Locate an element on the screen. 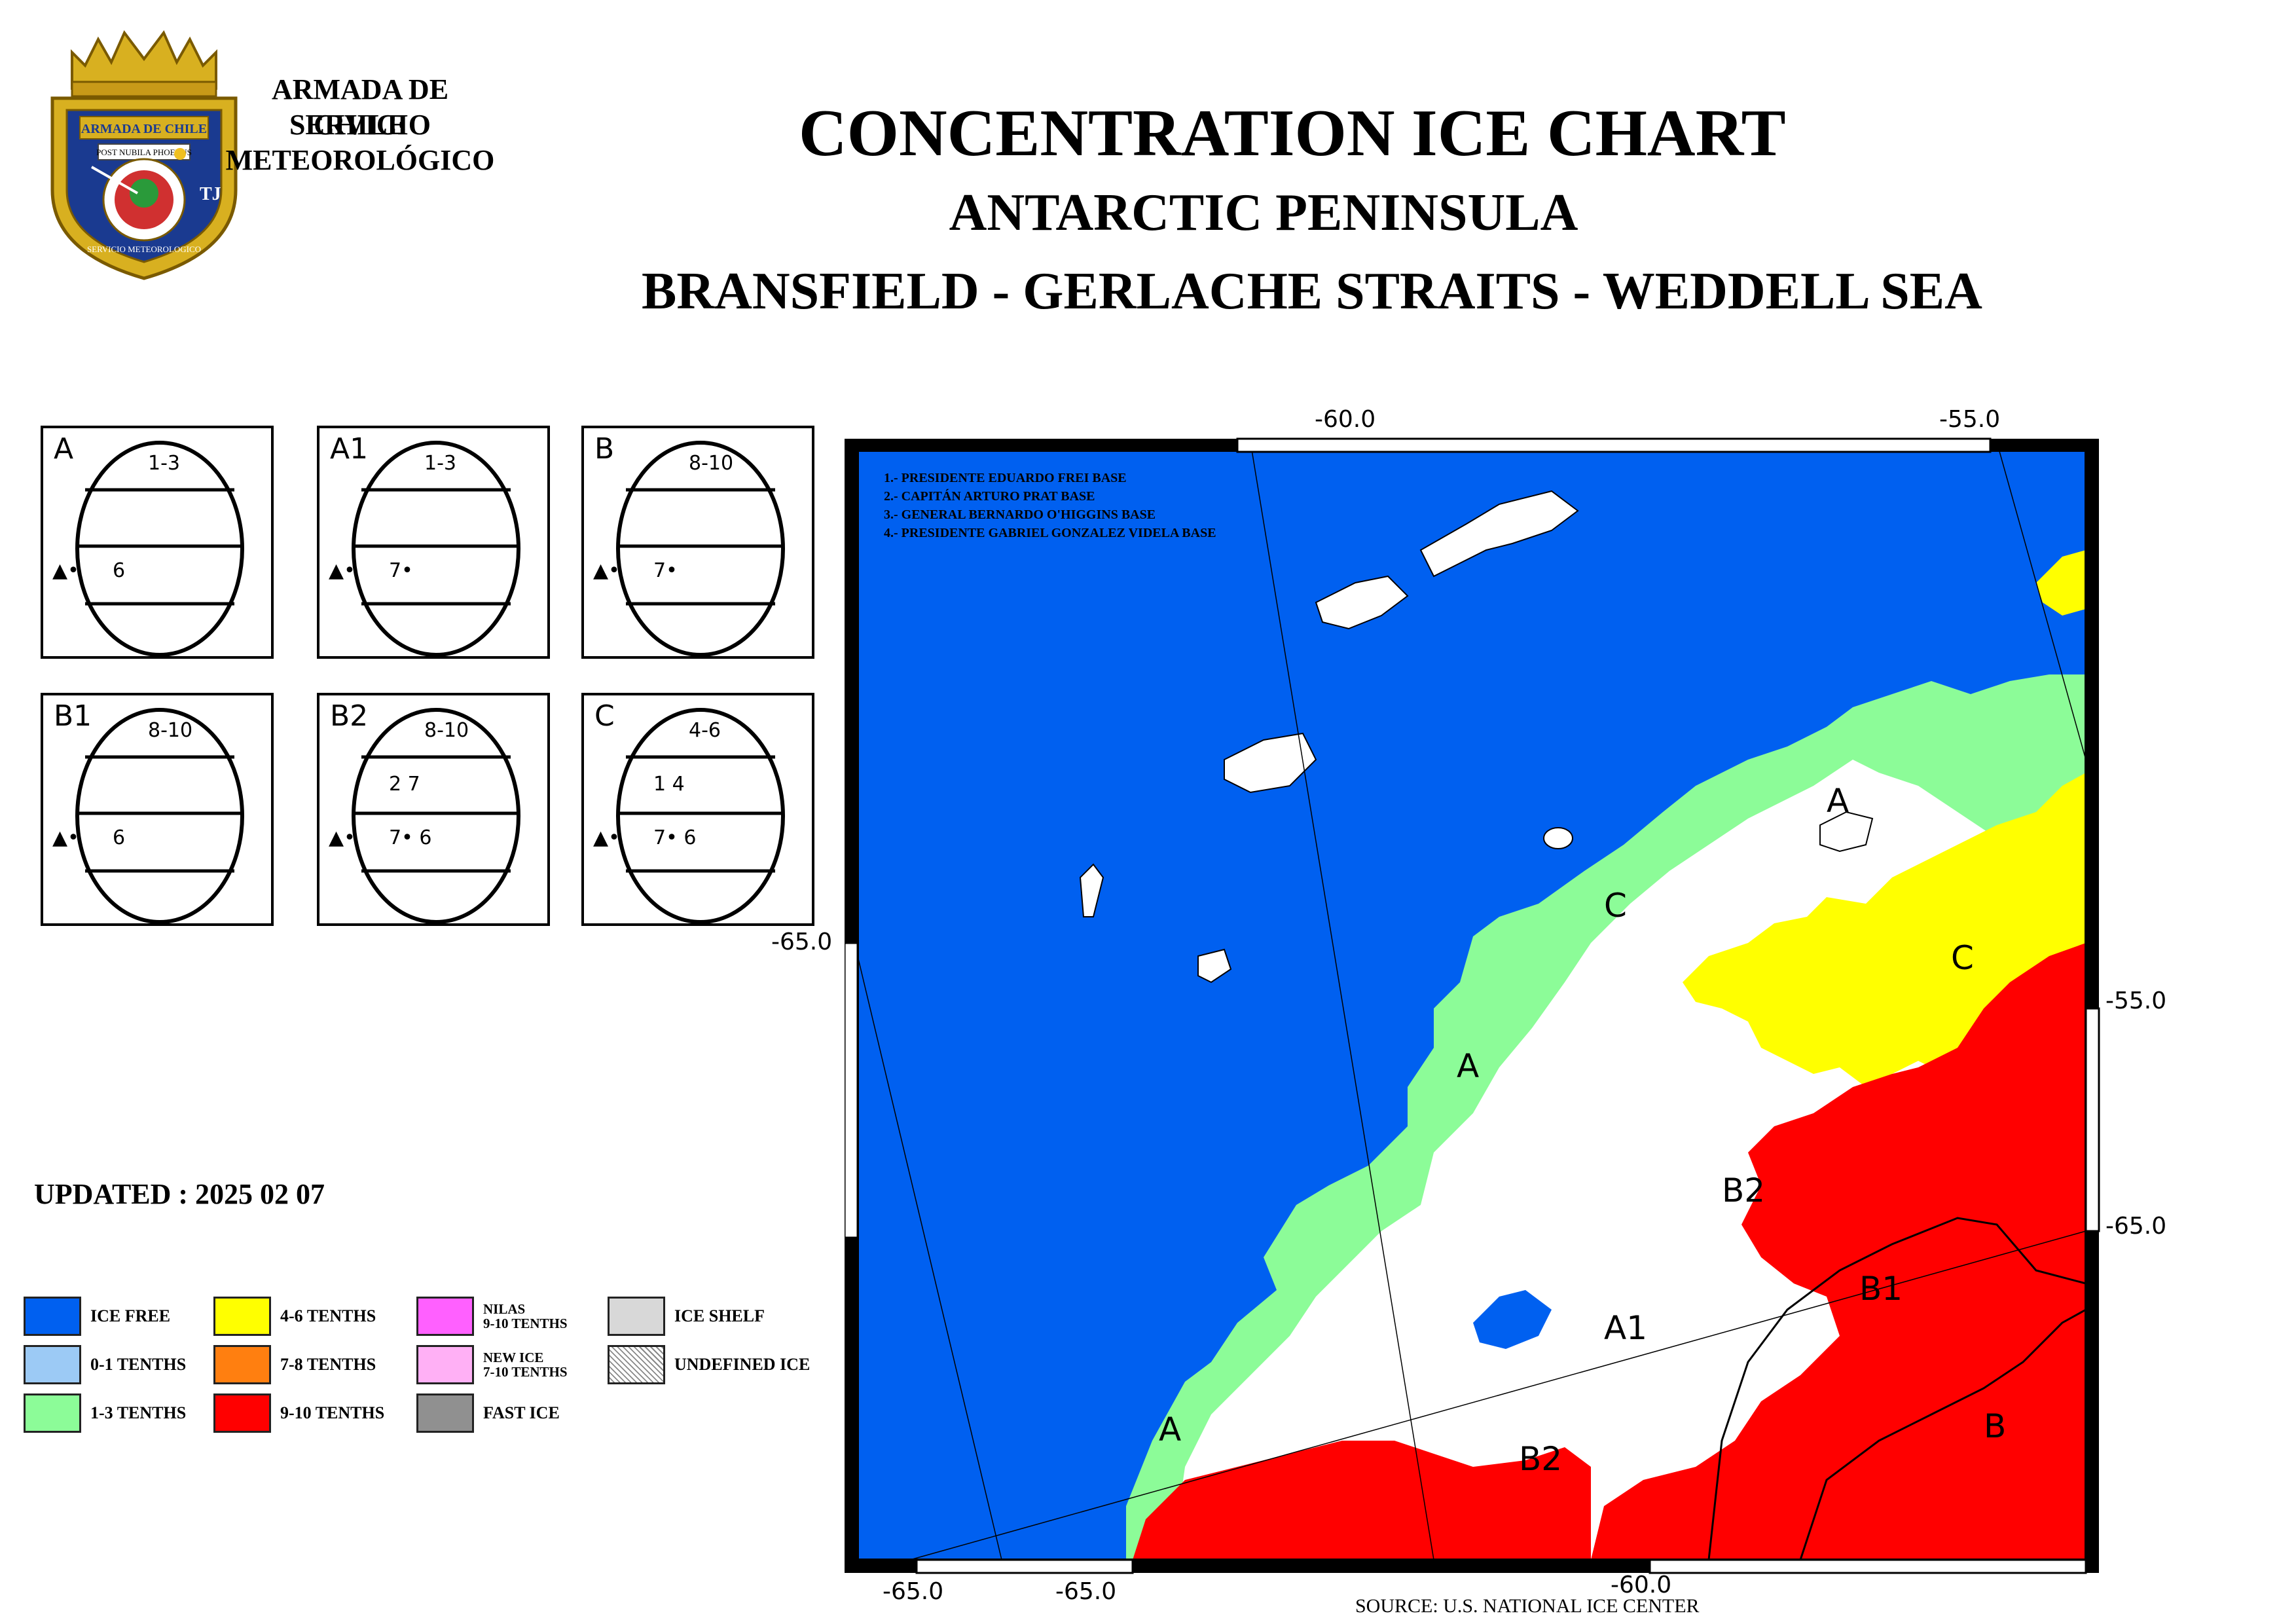  area-label-a-1: A is located at coordinates (1838, 801).